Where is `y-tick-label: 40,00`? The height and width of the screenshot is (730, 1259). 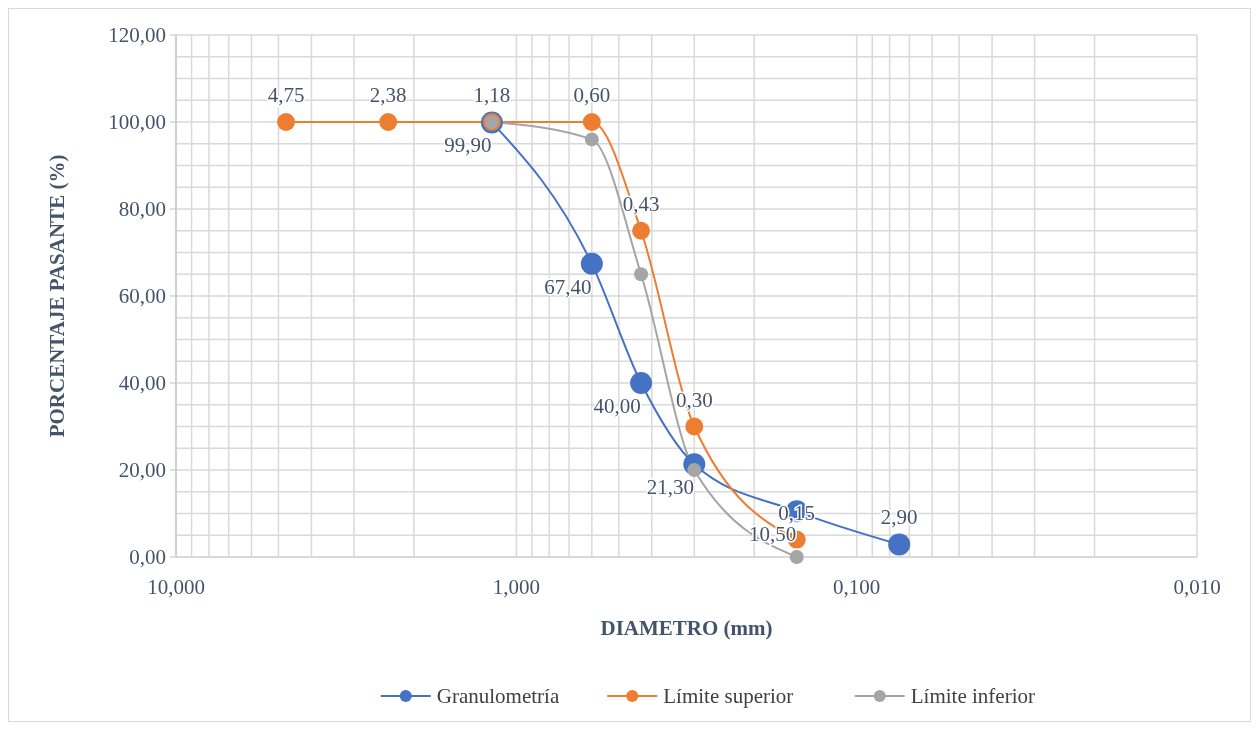 y-tick-label: 40,00 is located at coordinates (142, 383).